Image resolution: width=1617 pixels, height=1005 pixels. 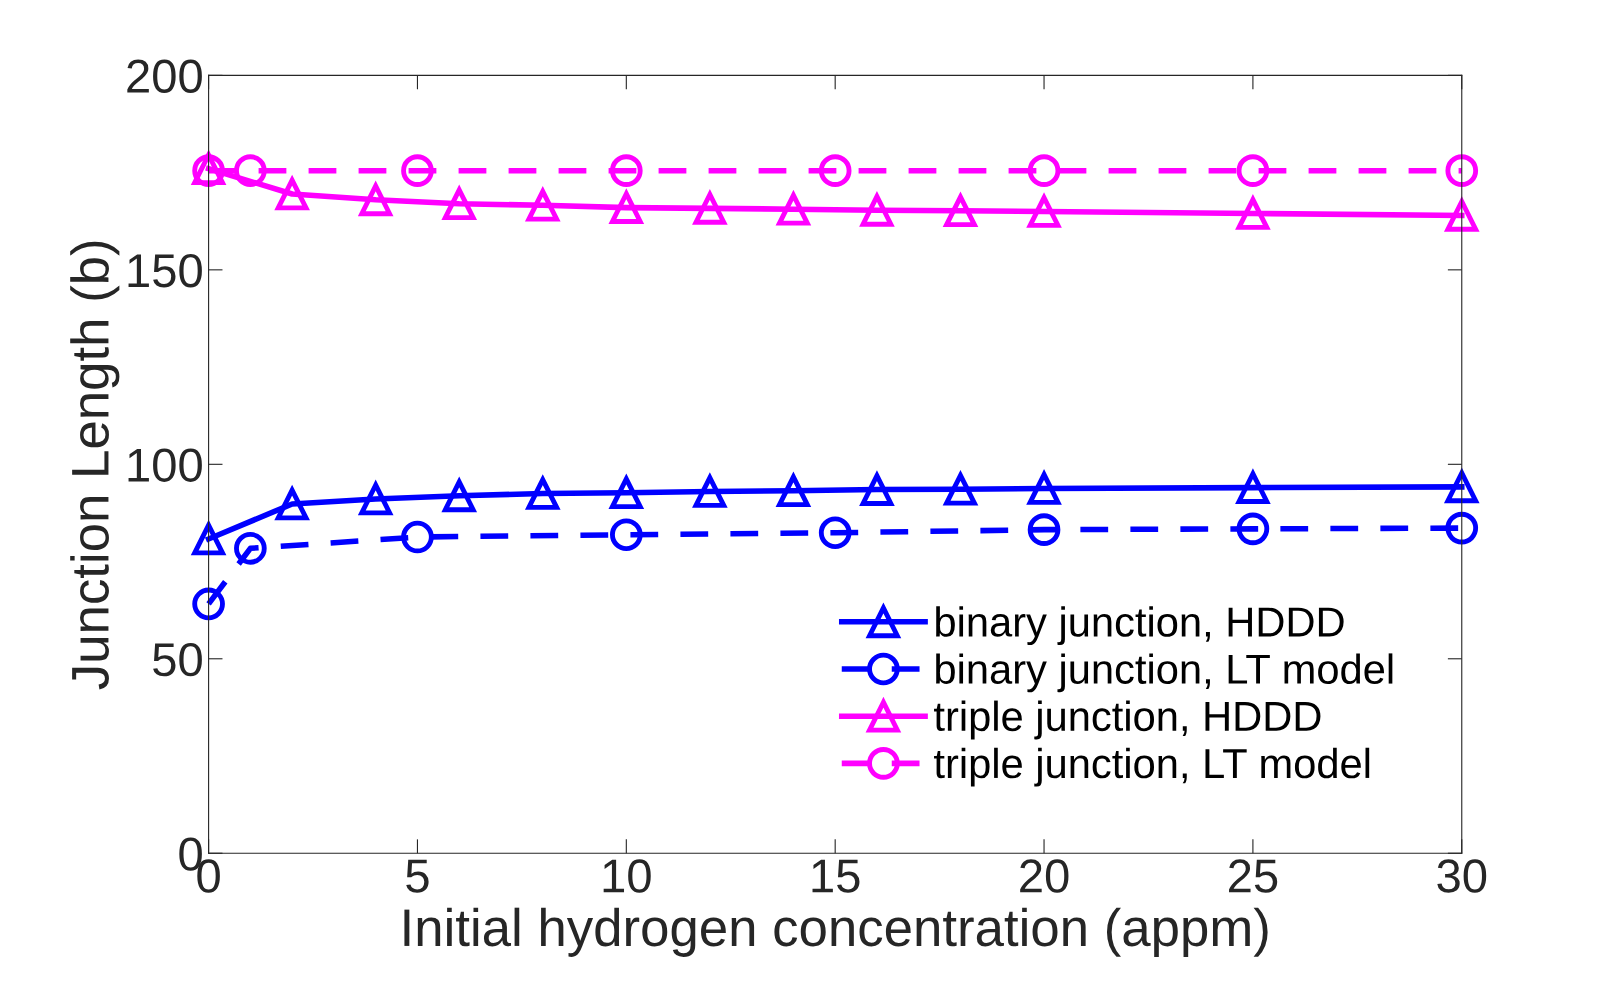 What do you see at coordinates (164, 76) in the screenshot?
I see `y-tick-label: 200` at bounding box center [164, 76].